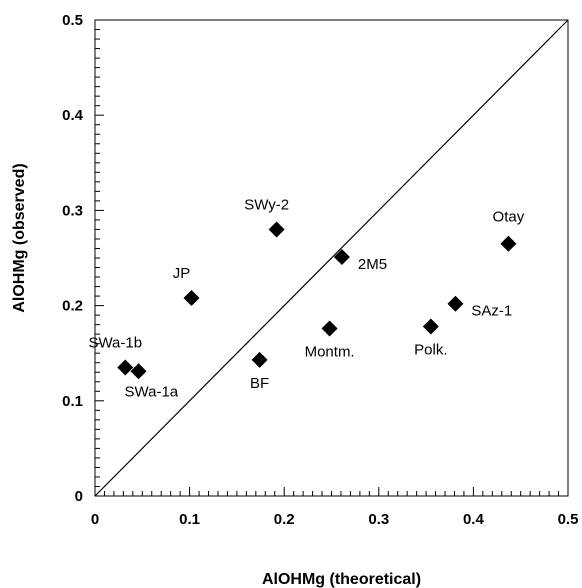 The image size is (582, 588). I want to click on point-label: SWy-2, so click(266, 204).